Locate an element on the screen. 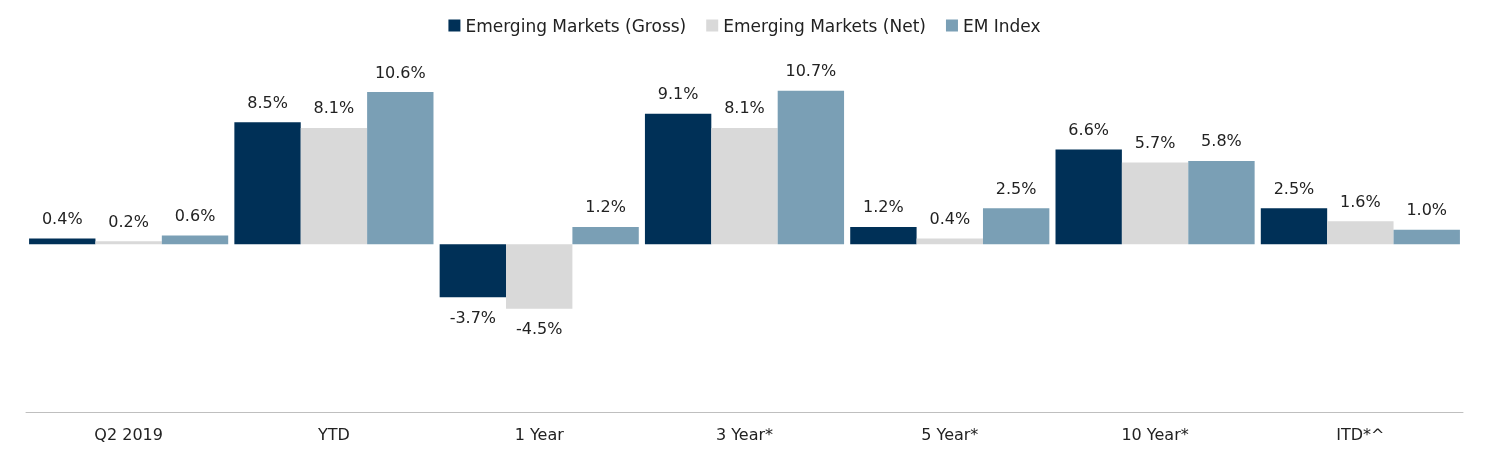 Image resolution: width=1489 pixels, height=460 pixels. data-label: 6.6% is located at coordinates (1089, 129).